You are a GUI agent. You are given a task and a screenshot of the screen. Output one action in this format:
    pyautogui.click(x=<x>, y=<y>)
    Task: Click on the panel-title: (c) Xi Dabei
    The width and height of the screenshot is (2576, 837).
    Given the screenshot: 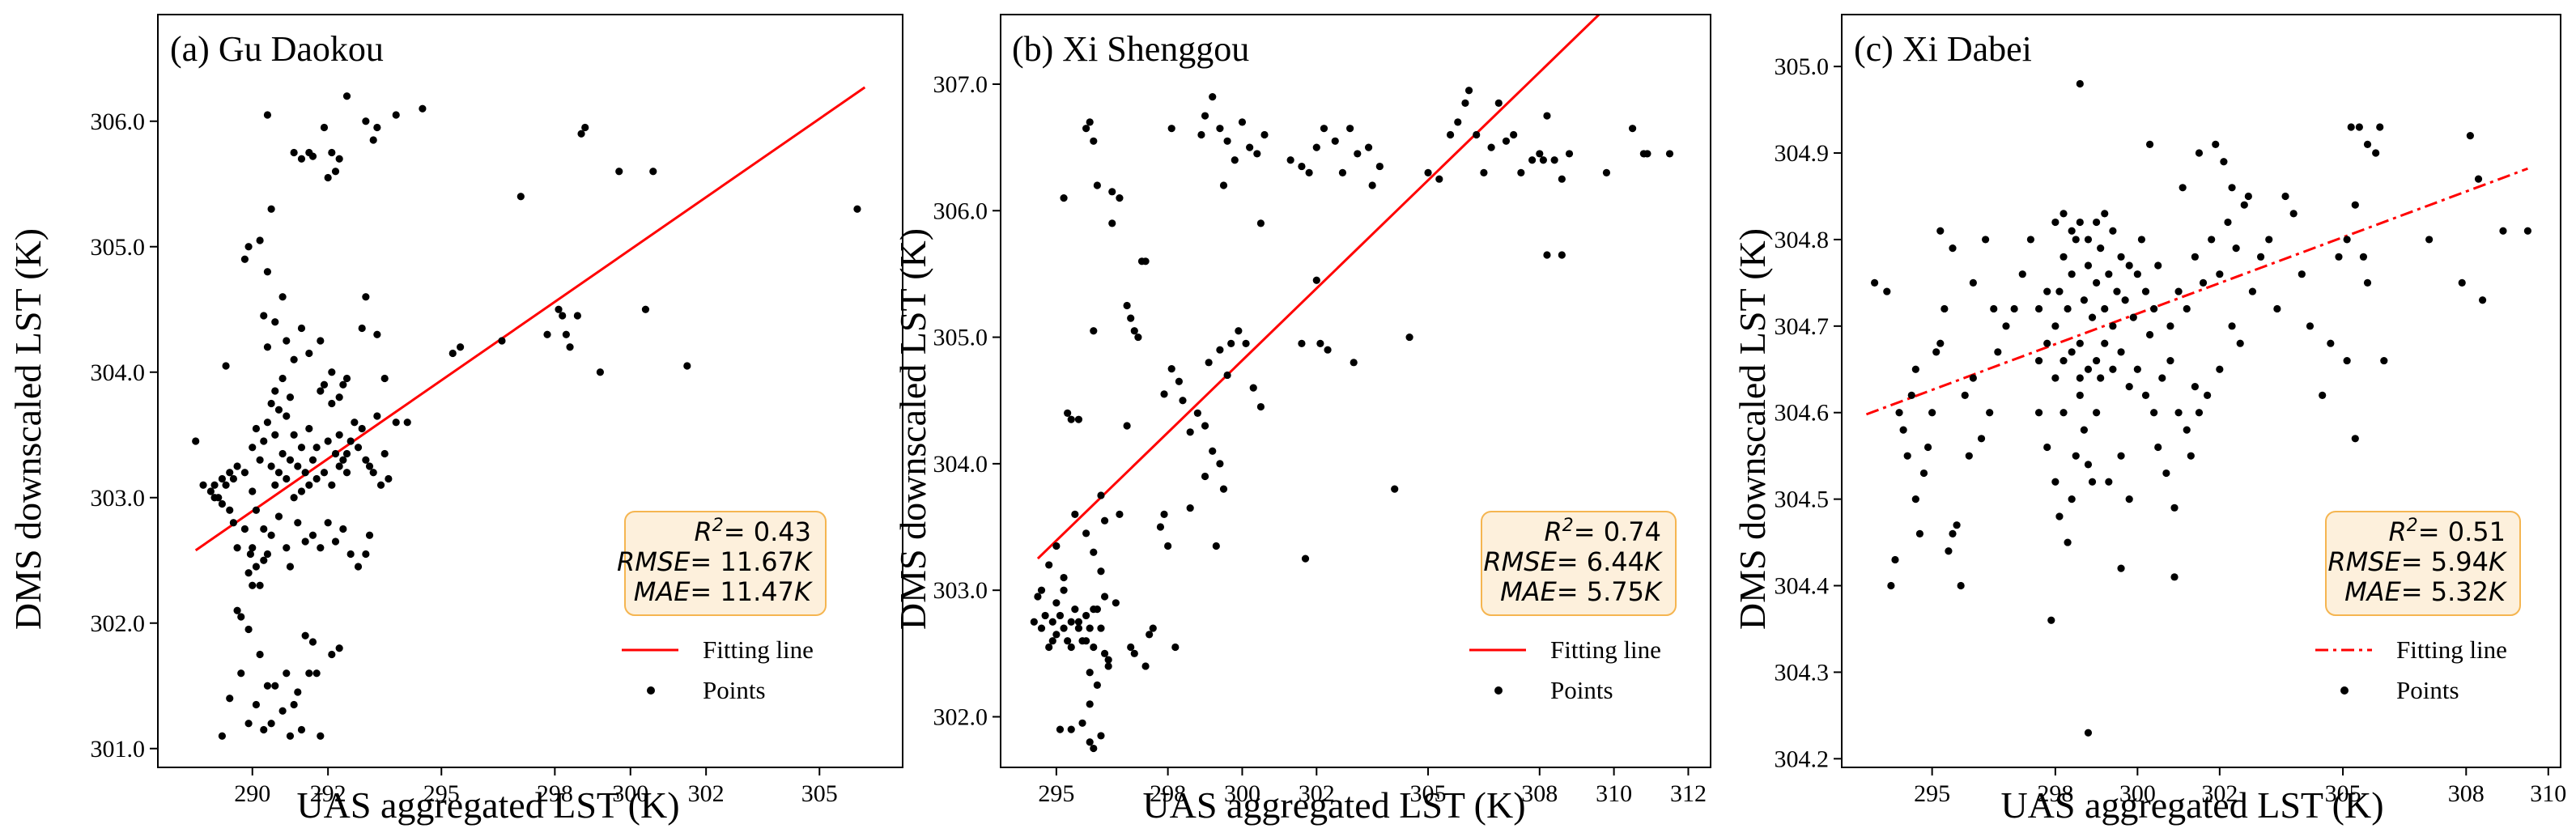 What is the action you would take?
    pyautogui.click(x=1943, y=49)
    